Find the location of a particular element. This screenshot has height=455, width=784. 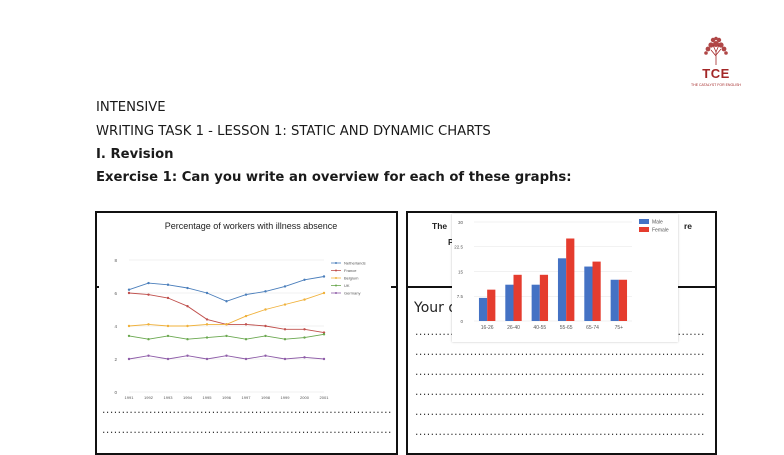

x-tick-label: 1992 is located at coordinates (149, 397).